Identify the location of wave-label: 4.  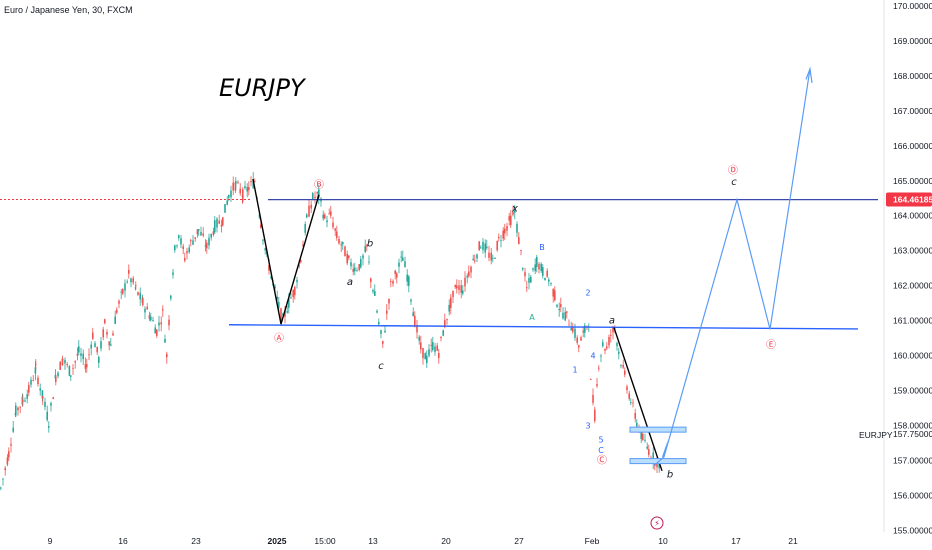
(592, 356).